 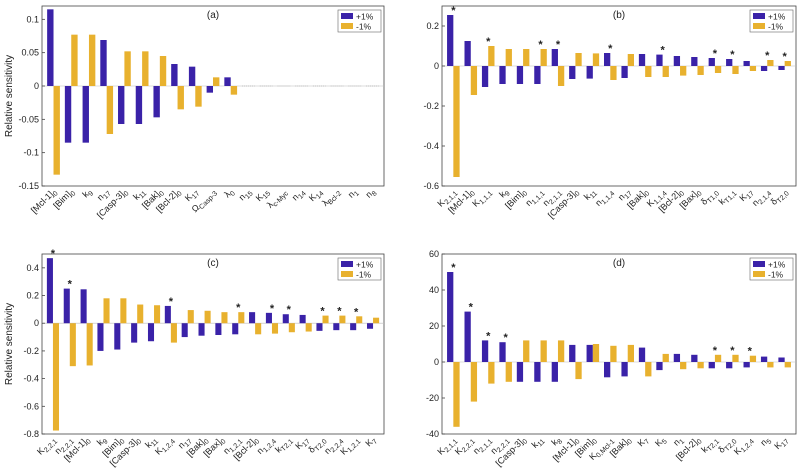 What do you see at coordinates (590, 194) in the screenshot?
I see `category-label-9: k11` at bounding box center [590, 194].